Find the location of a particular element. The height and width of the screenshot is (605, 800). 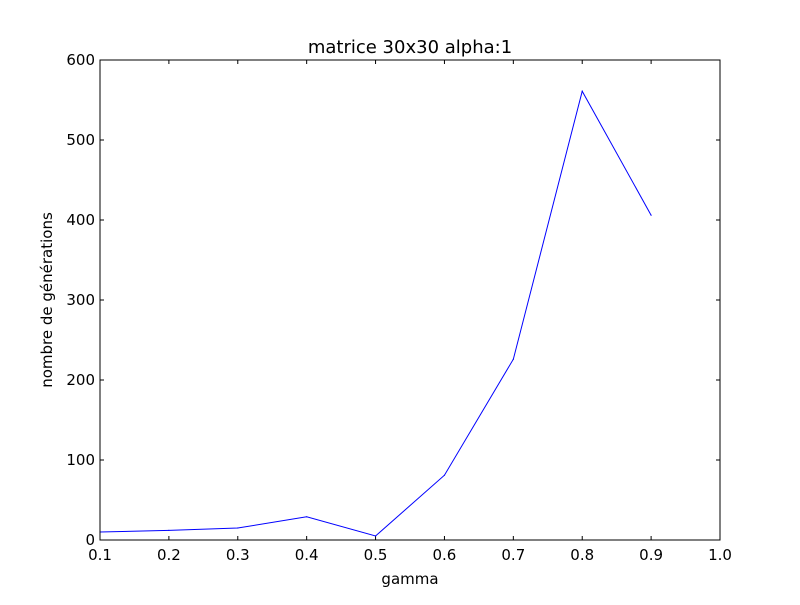

x-tick-label: 0.3 is located at coordinates (238, 555).